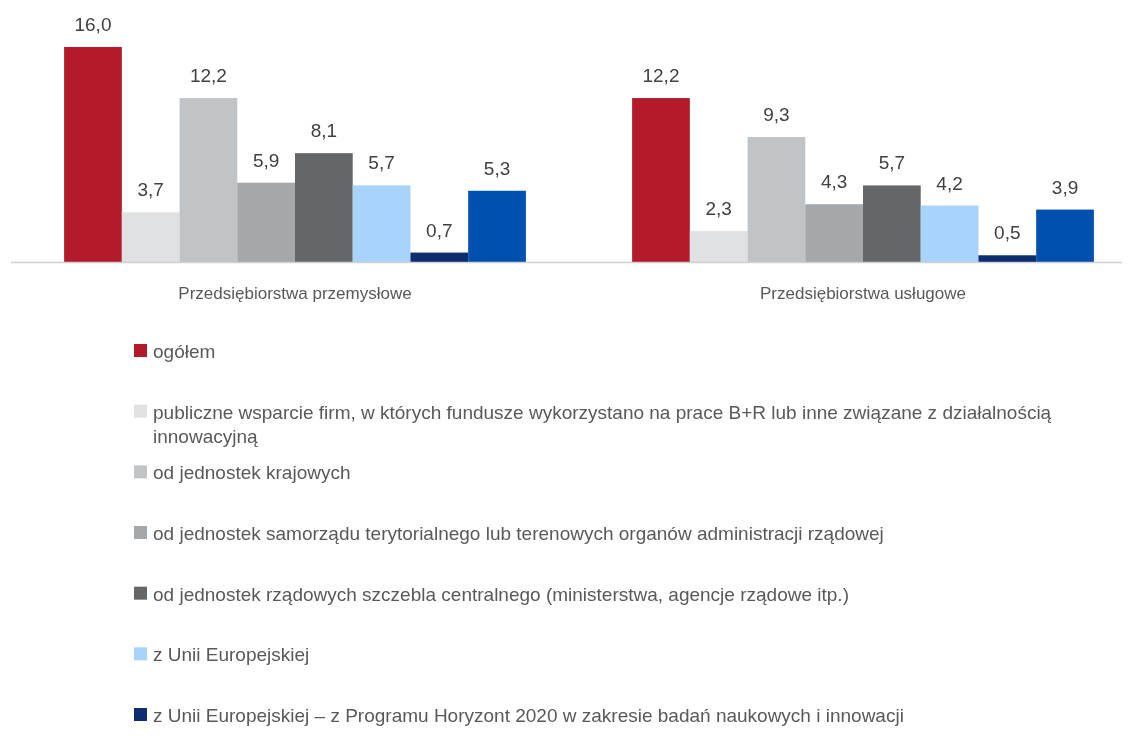 The width and height of the screenshot is (1132, 751). Describe the element at coordinates (150, 190) in the screenshot. I see `data-label: 3,7` at that location.